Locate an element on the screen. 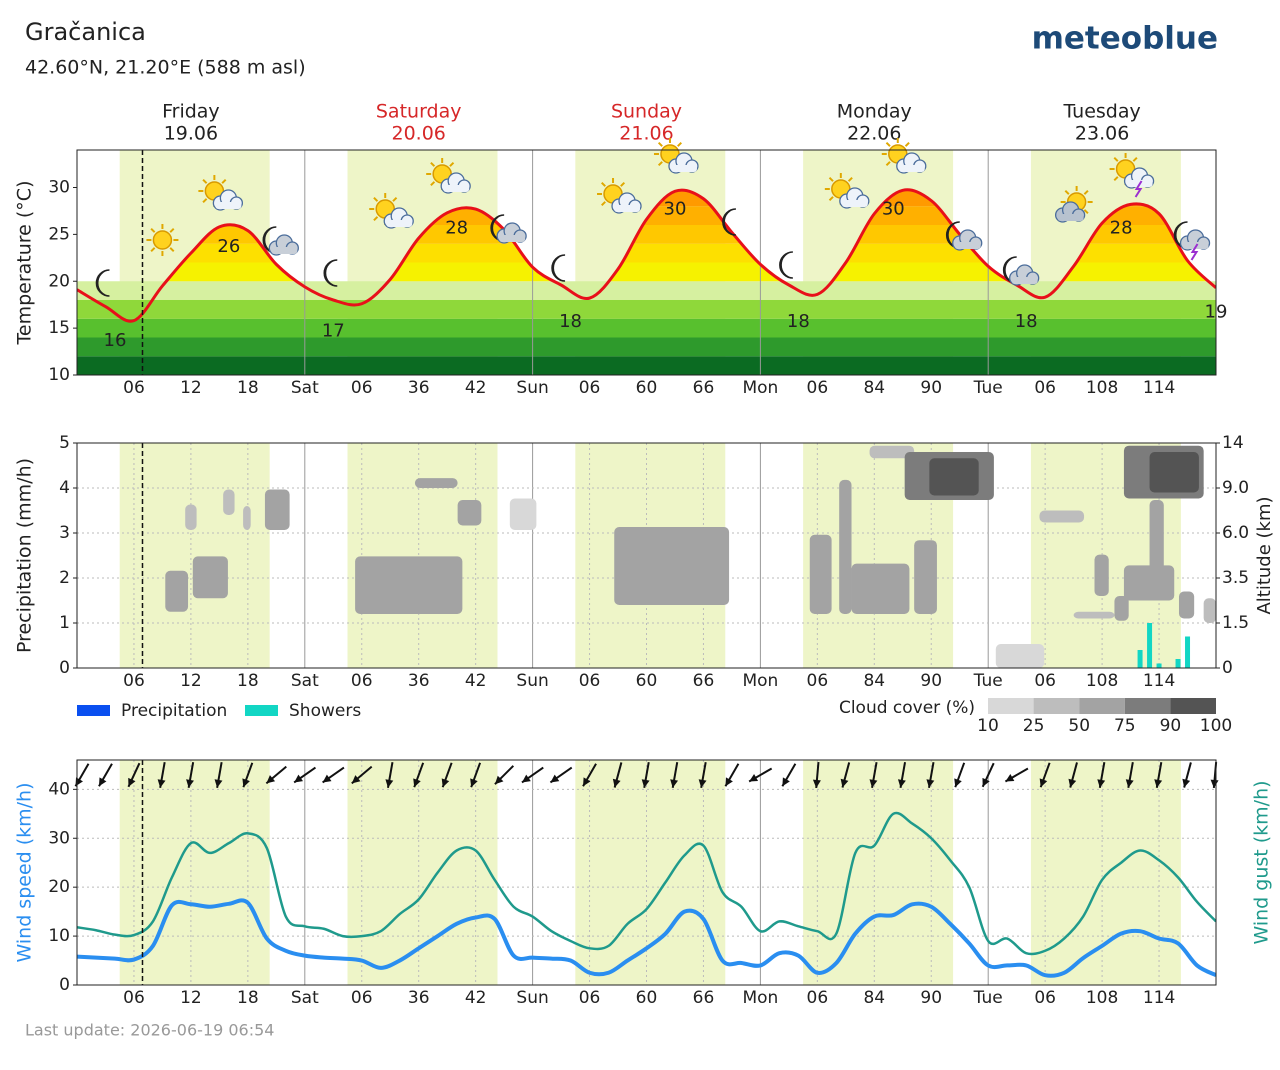 This screenshot has width=1280, height=1070. y2-axis-label: Wind gust (km/h) is located at coordinates (1262, 862).